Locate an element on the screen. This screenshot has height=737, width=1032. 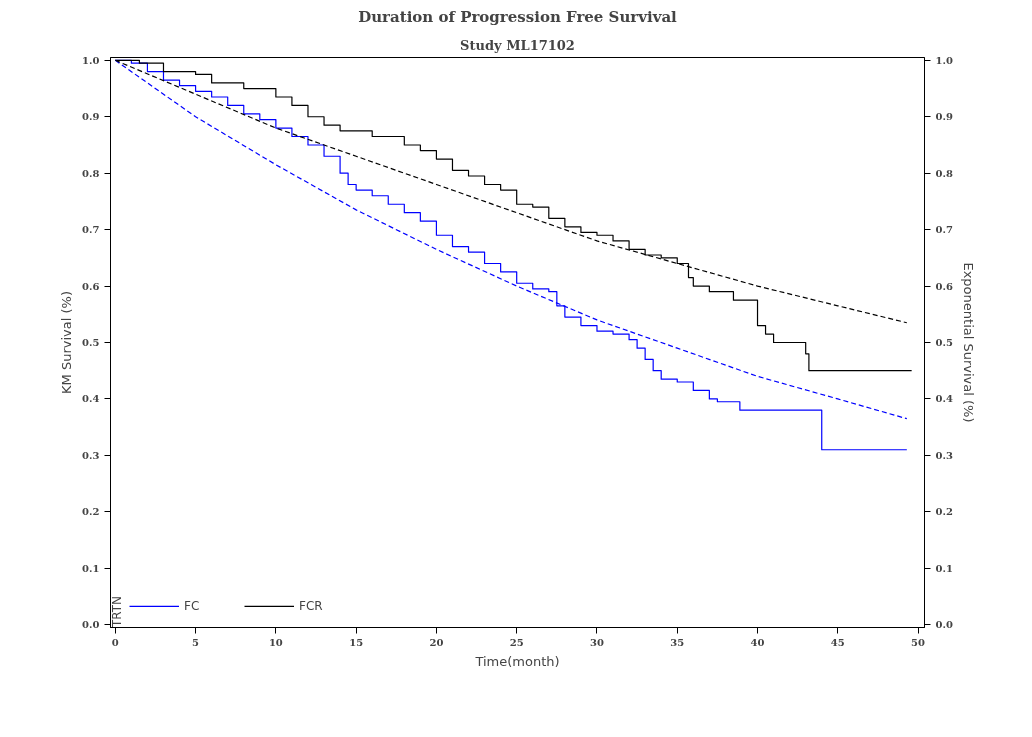
x-tick-label: 25 is located at coordinates (516, 642).